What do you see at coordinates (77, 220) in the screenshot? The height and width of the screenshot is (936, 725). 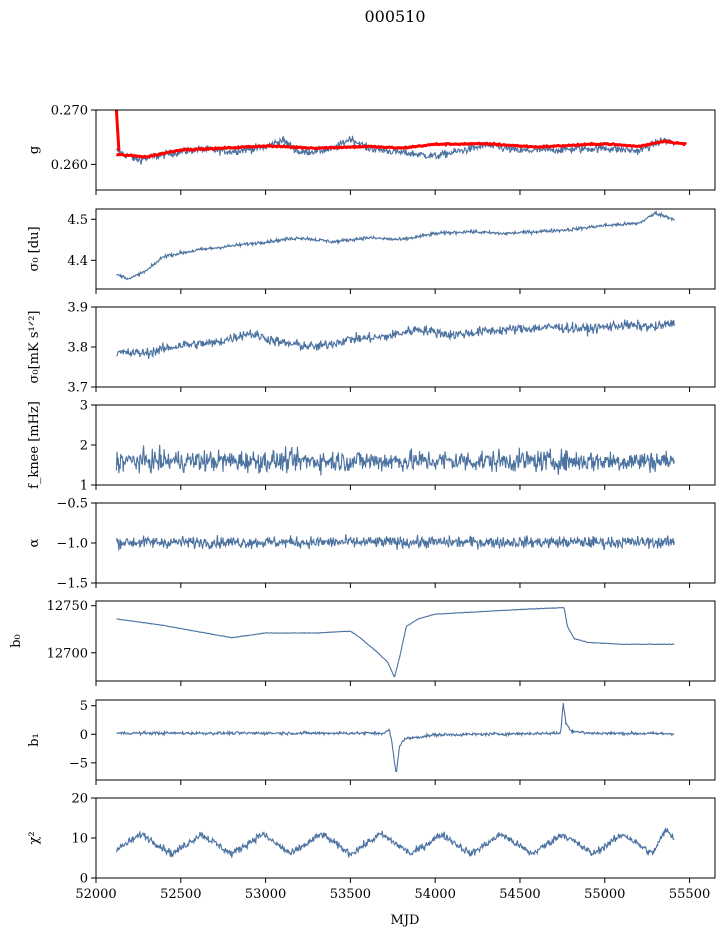 I see `y-tick-label-sigma0-du-1: 4.5` at bounding box center [77, 220].